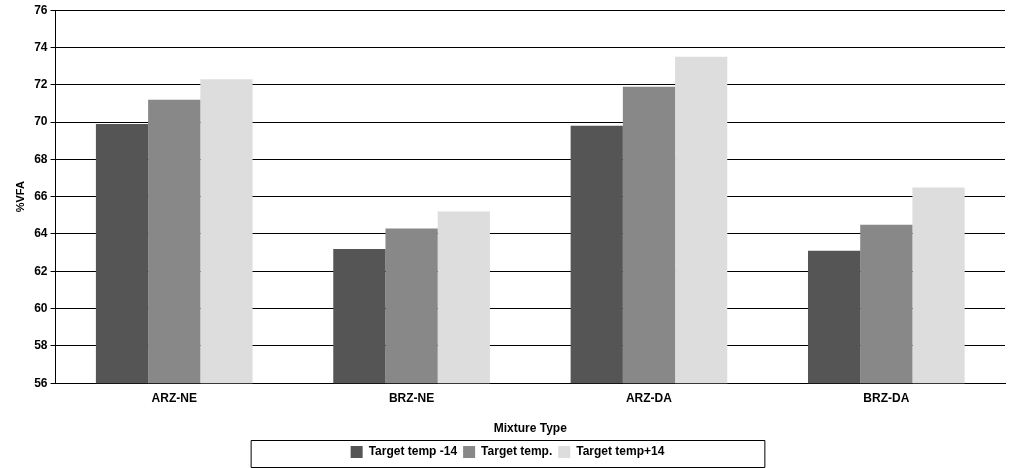  Describe the element at coordinates (411, 397) in the screenshot. I see `x-tick-label: BRZ-NE` at that location.